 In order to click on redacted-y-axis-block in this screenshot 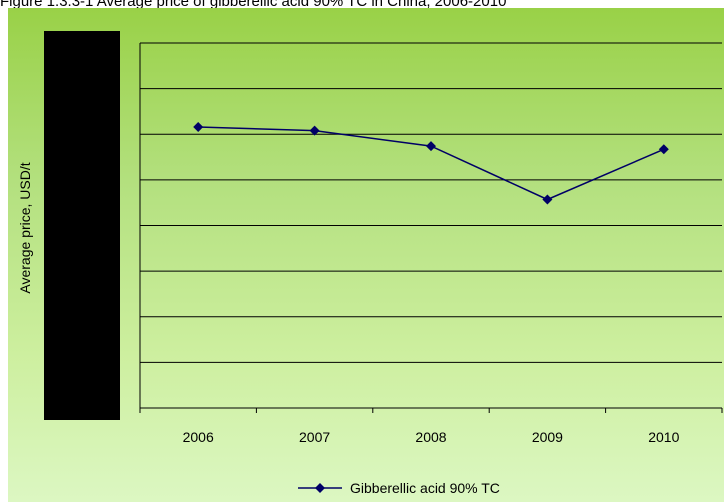, I will do `click(82, 225)`.